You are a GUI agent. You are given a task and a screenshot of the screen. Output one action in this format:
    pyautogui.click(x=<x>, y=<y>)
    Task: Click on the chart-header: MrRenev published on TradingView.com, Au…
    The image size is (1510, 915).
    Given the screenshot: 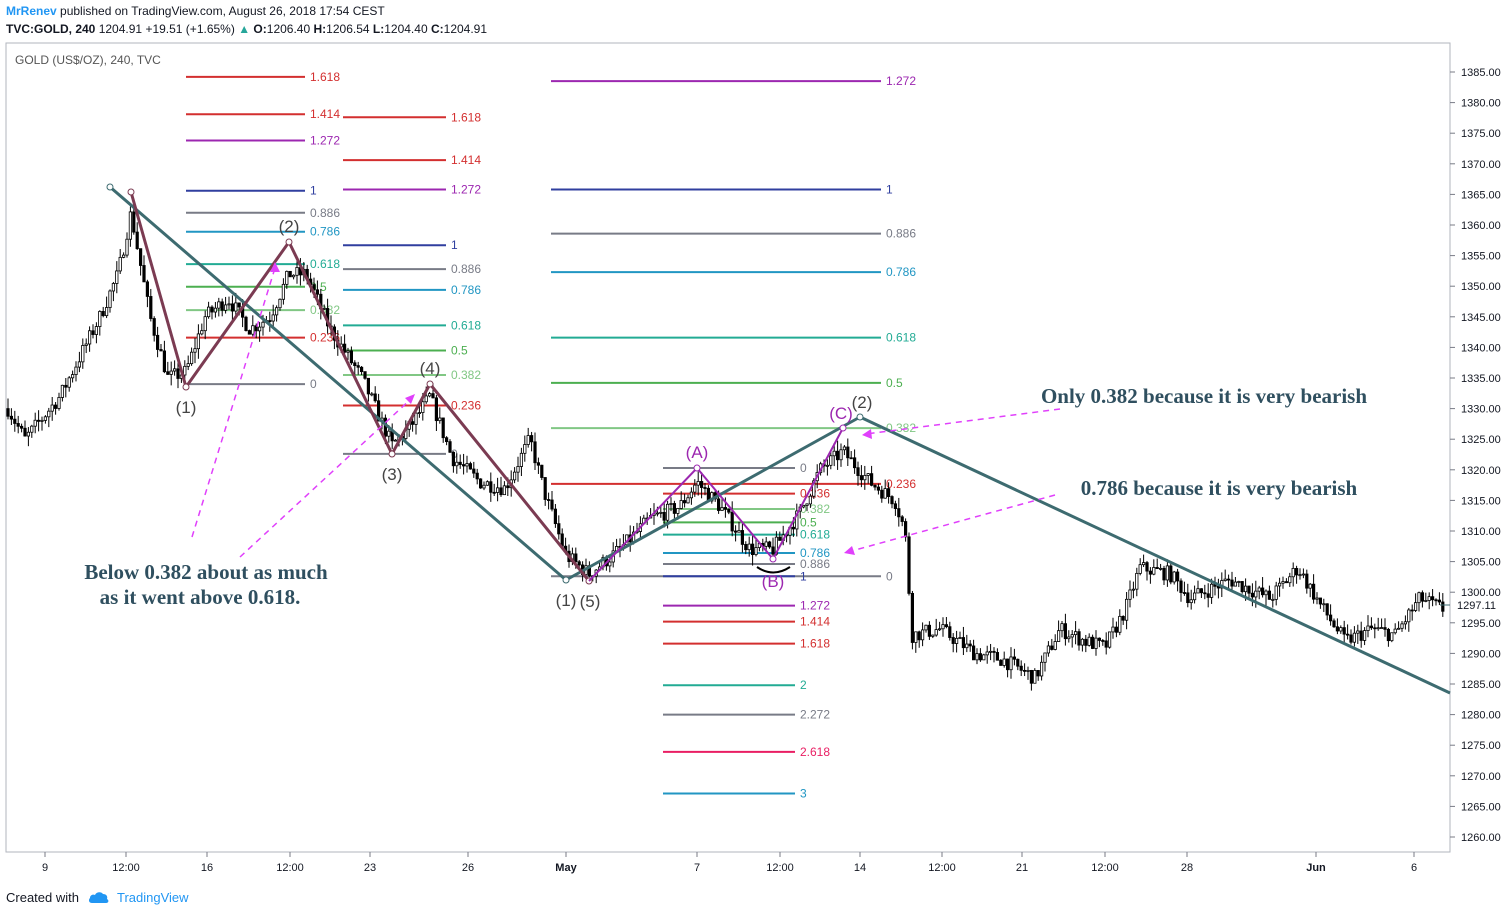 What is the action you would take?
    pyautogui.click(x=755, y=20)
    